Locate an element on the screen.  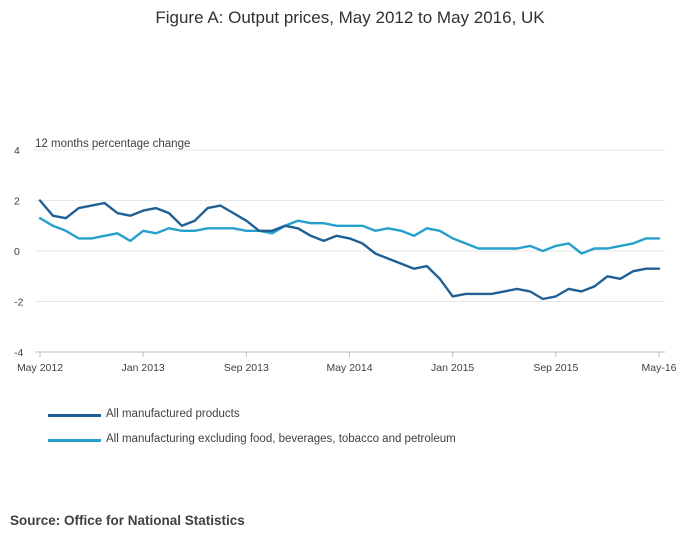
y-tick-label: 4 is located at coordinates (17, 151).